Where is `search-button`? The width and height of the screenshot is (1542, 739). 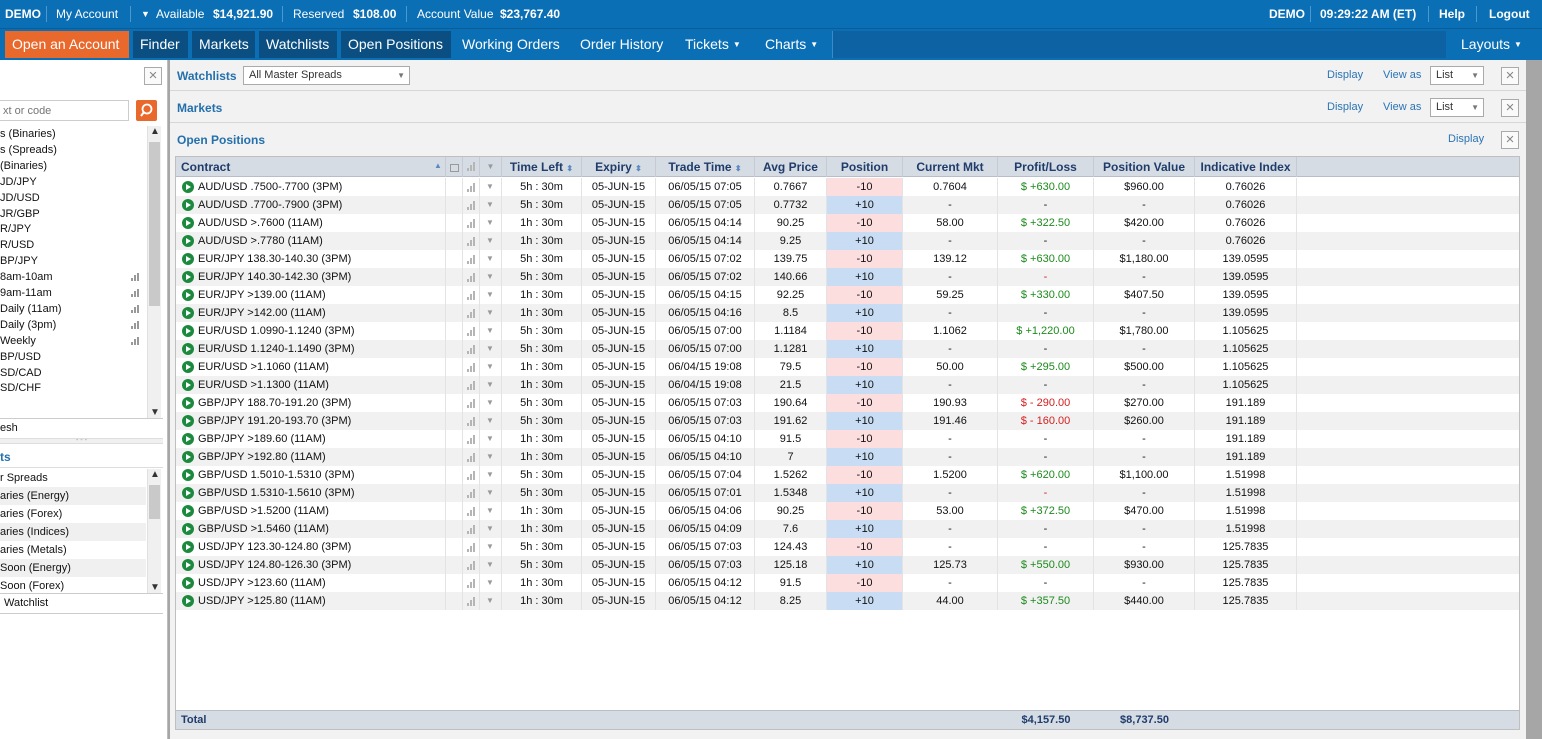
search-button is located at coordinates (146, 110).